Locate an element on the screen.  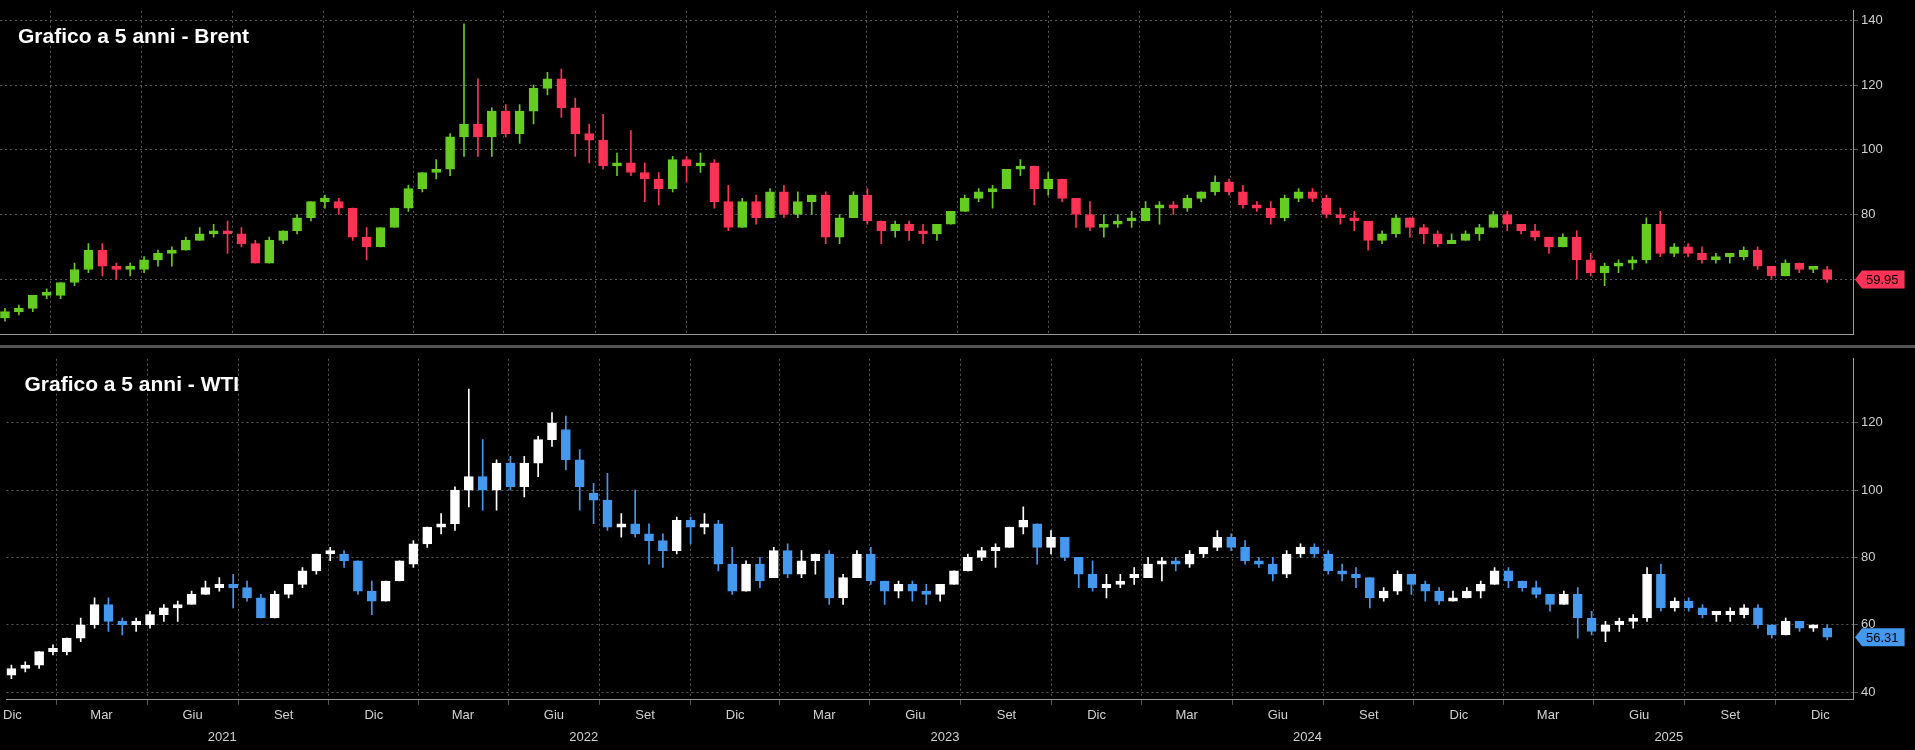
x2-tick-label: 2025 is located at coordinates (1669, 736).